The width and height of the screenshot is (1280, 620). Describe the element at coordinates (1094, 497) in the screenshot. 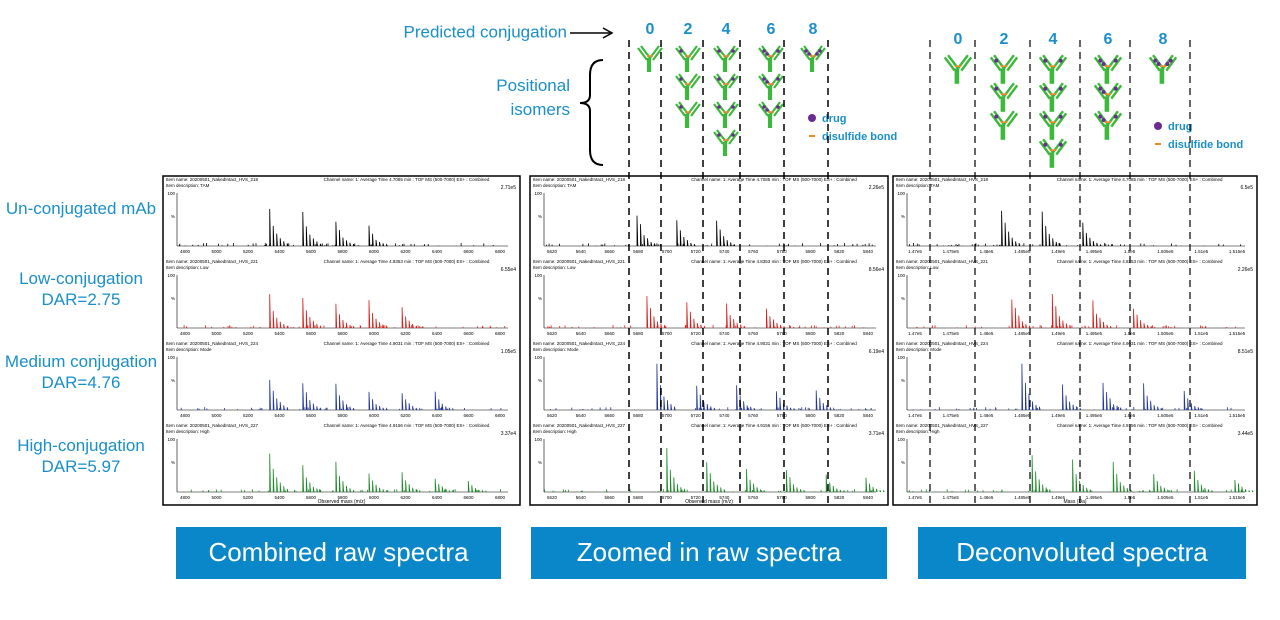

I see `x-tick-label: 1.495e5` at that location.